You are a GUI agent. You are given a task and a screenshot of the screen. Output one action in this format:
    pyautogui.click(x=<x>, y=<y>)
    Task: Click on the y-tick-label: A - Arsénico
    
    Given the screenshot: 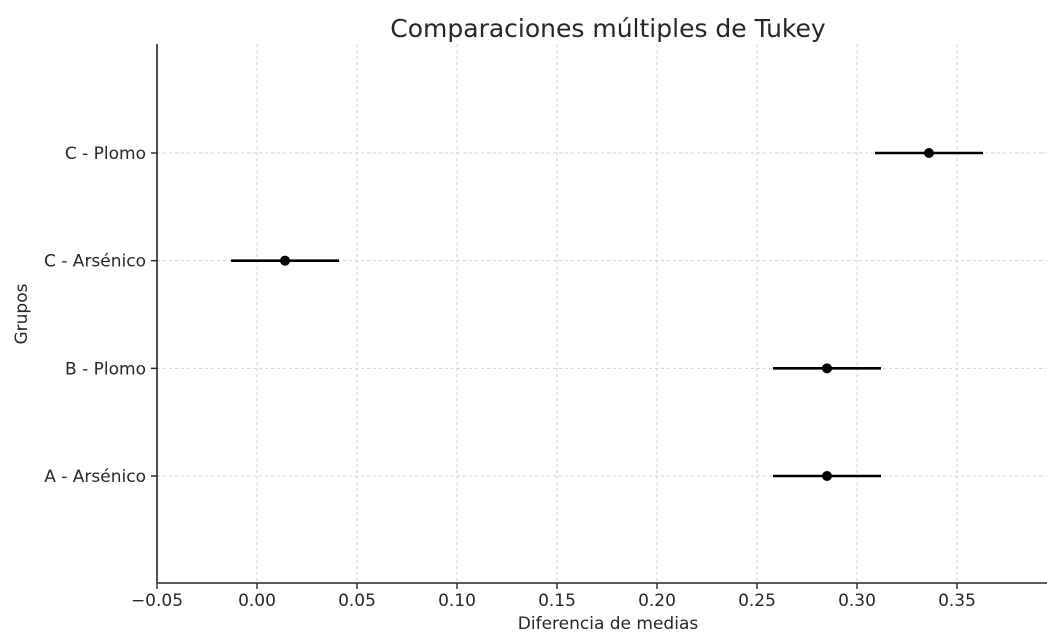 What is the action you would take?
    pyautogui.click(x=95, y=477)
    